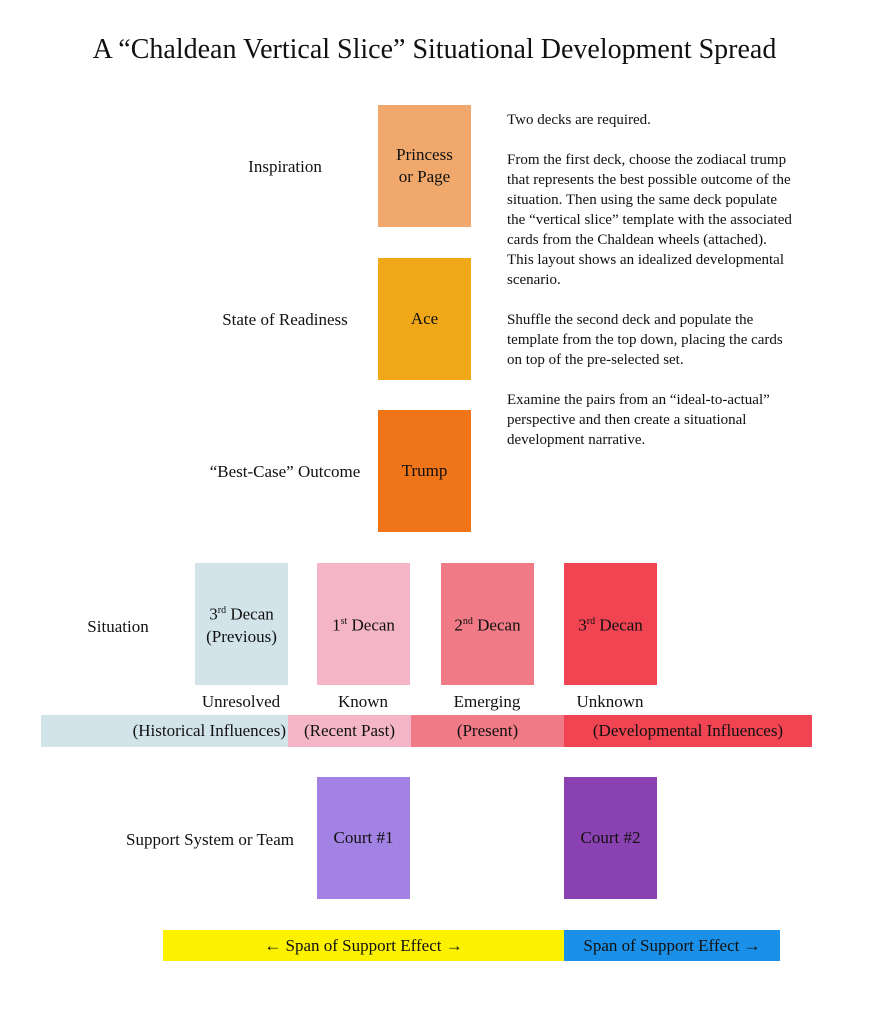 The width and height of the screenshot is (869, 1024). Describe the element at coordinates (467, 622) in the screenshot. I see `decan-suffix: nd` at that location.